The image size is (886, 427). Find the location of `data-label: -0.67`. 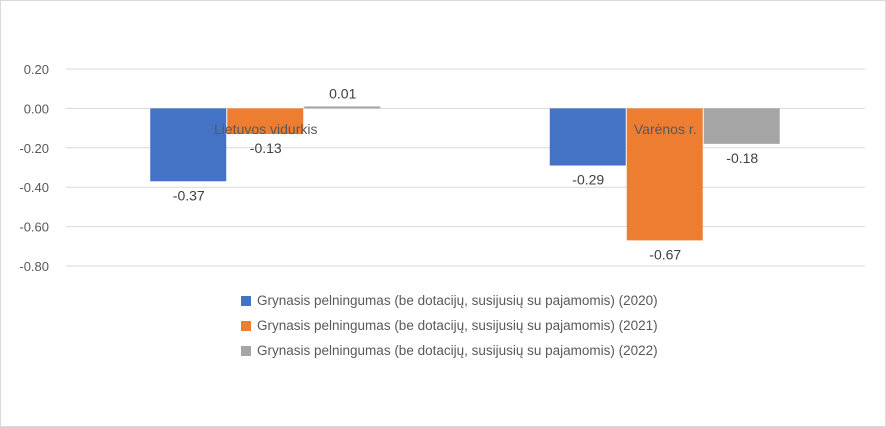

data-label: -0.67 is located at coordinates (665, 254).